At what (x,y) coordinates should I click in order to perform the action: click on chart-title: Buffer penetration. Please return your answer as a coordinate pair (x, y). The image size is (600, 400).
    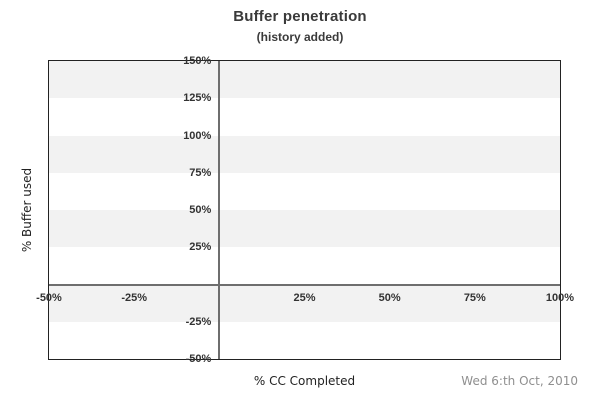
    Looking at the image, I should click on (300, 16).